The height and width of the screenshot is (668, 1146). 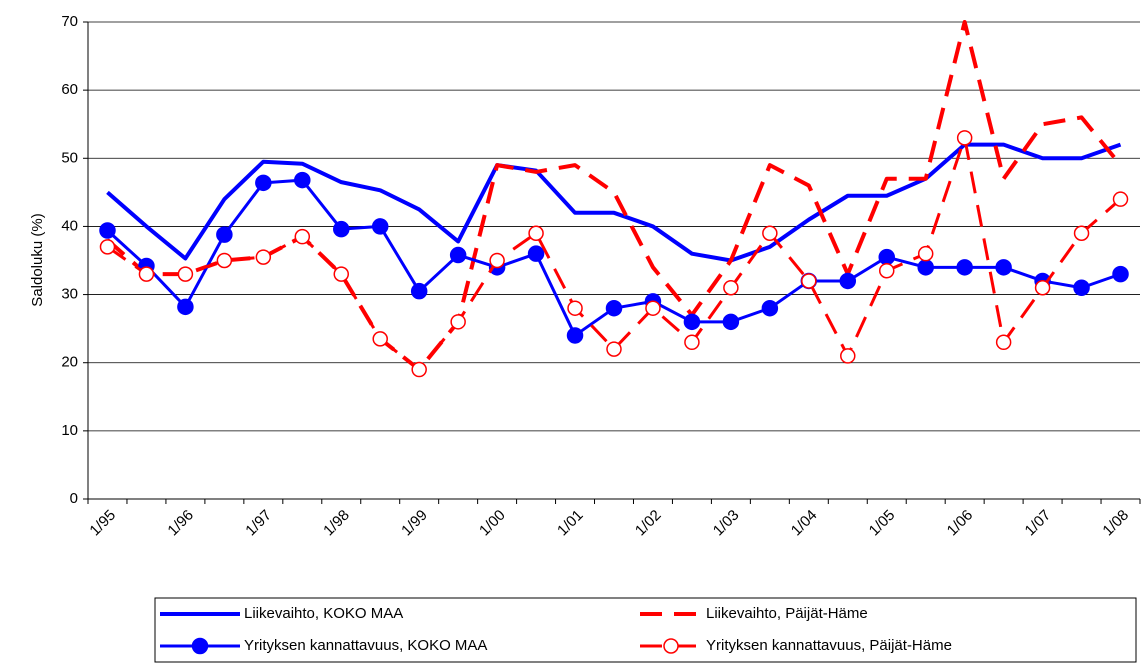 I want to click on x-tick-label: 1/00, so click(x=492, y=523).